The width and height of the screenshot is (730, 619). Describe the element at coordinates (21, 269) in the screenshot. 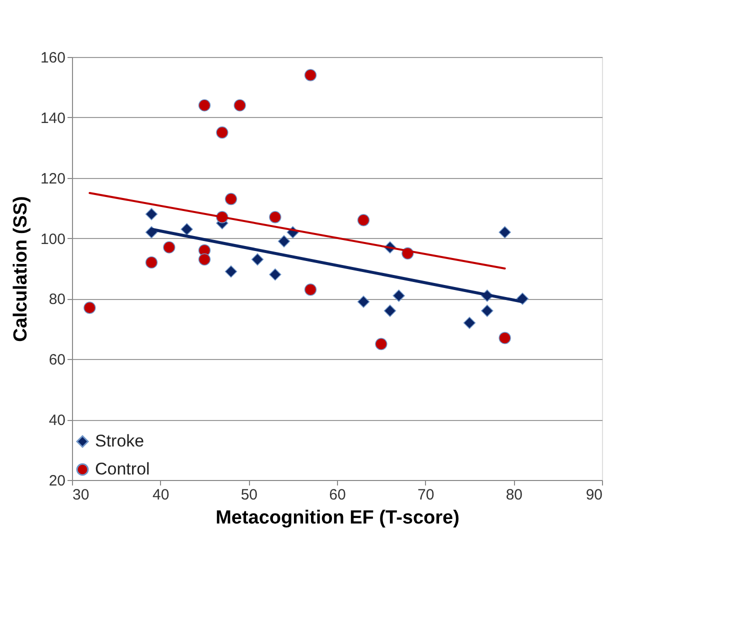

I see `y-axis-title: Calculation (SS)` at that location.